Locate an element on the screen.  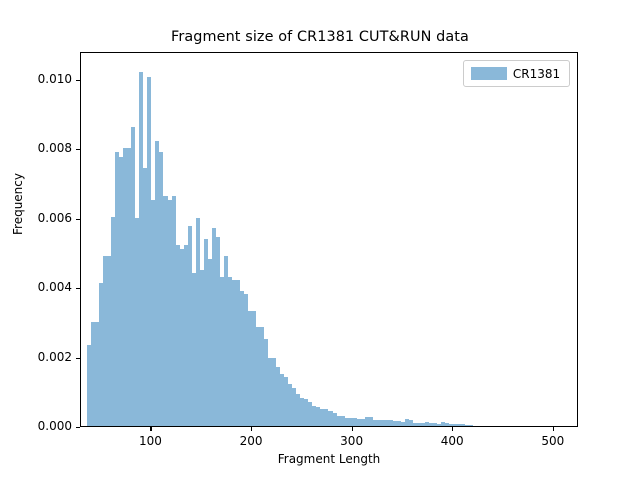
y-axis-tick-label: 0.000 is located at coordinates (54, 426).